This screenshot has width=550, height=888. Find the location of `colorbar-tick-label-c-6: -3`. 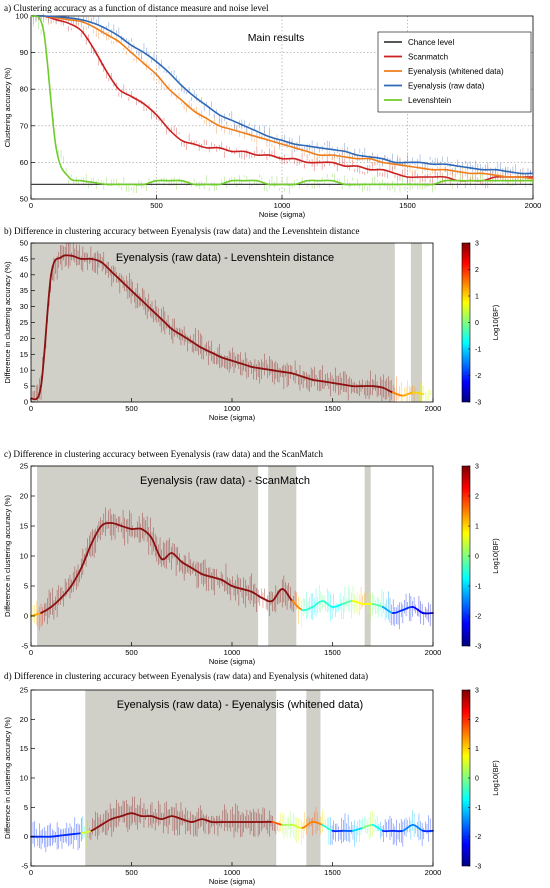

colorbar-tick-label-c-6: -3 is located at coordinates (478, 647).